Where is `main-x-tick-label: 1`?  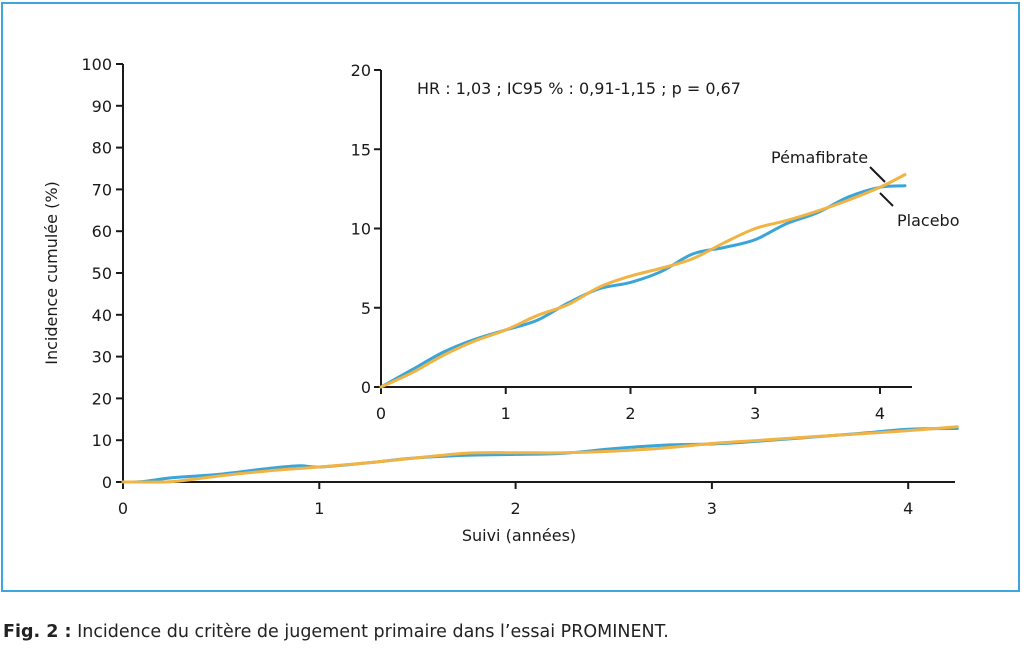 main-x-tick-label: 1 is located at coordinates (319, 508).